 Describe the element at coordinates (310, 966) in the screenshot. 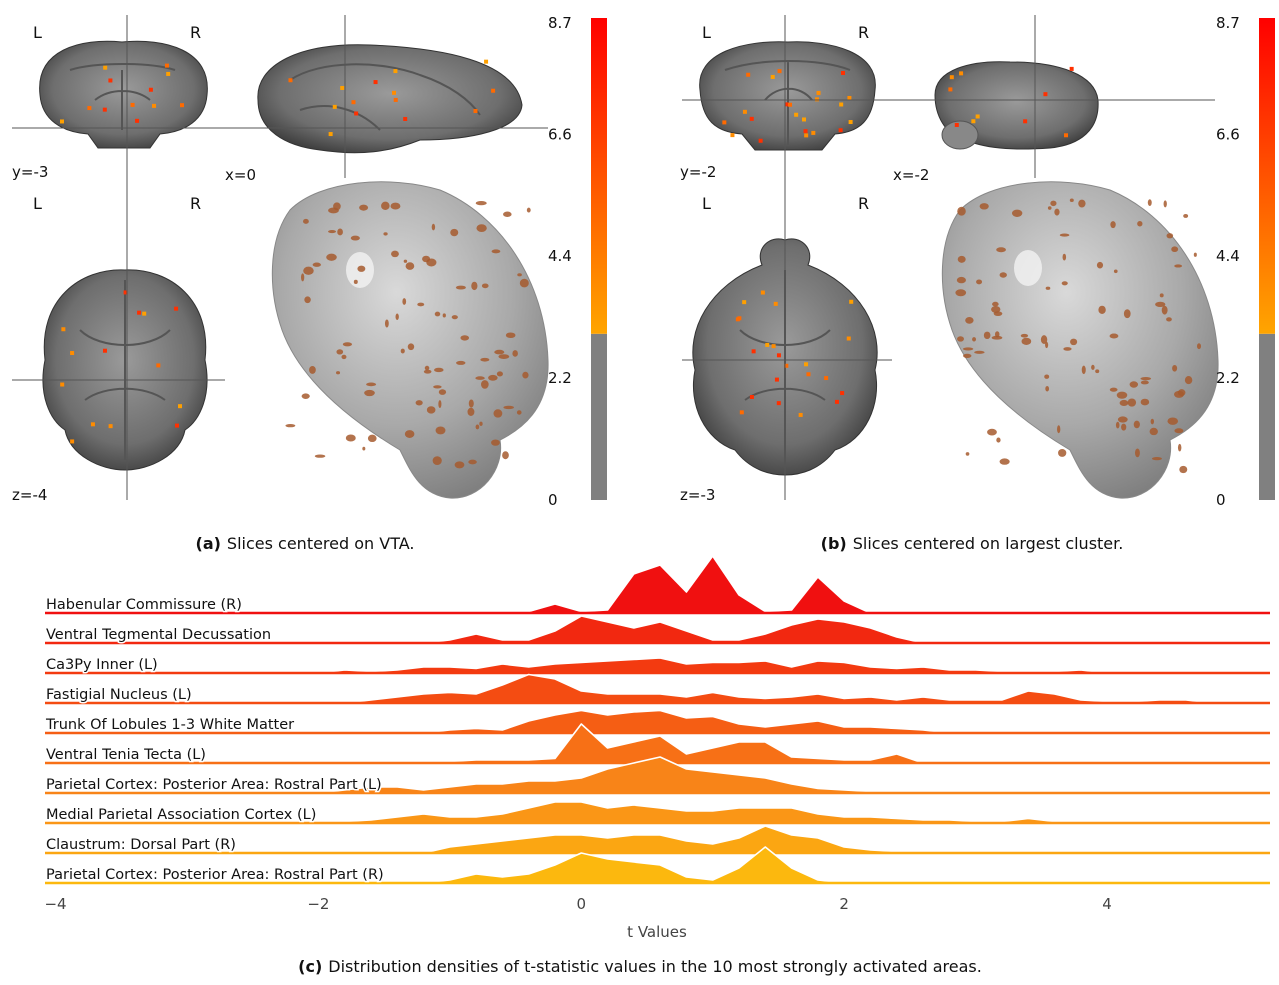

I see `caption-label: (c)` at that location.